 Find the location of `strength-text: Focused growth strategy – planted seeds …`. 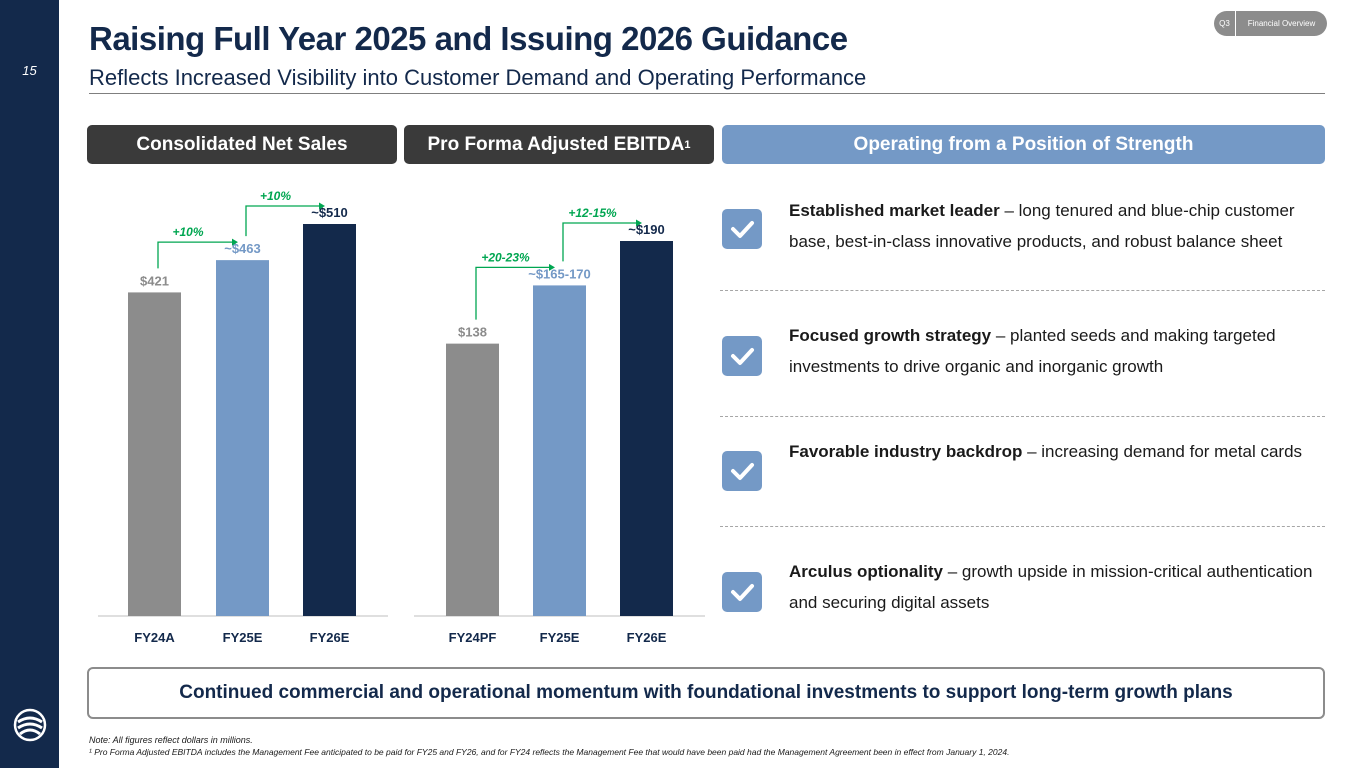

strength-text: Focused growth strategy – planted seeds … is located at coordinates (1057, 351).